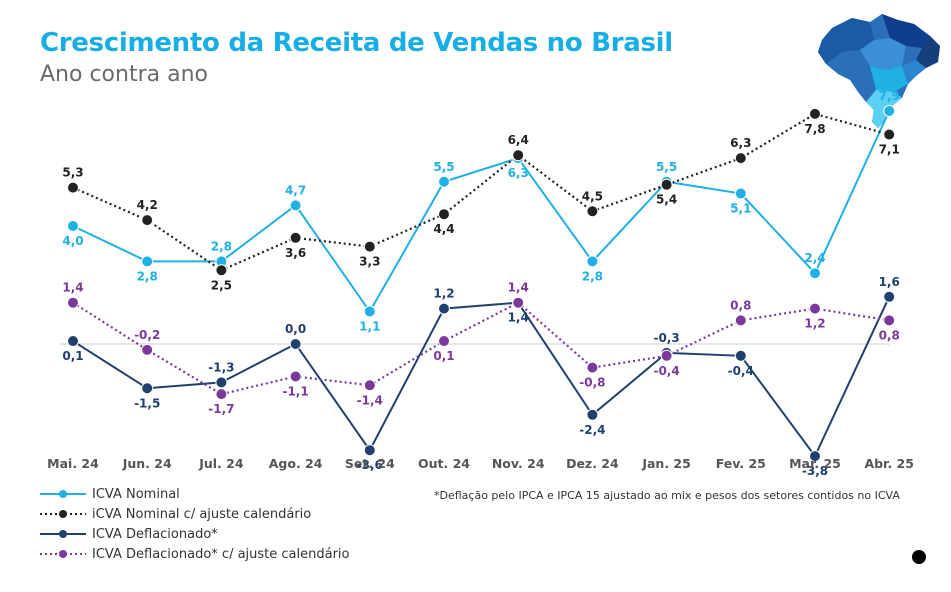 The width and height of the screenshot is (951, 592). What do you see at coordinates (518, 140) in the screenshot?
I see `data-label: 6,4` at bounding box center [518, 140].